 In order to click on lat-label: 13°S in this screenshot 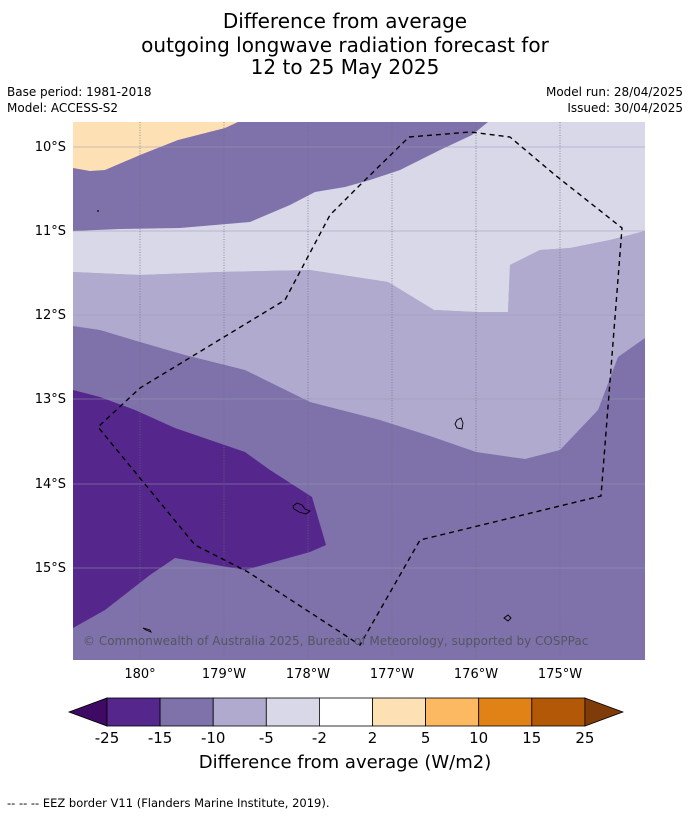, I will do `click(50, 399)`.